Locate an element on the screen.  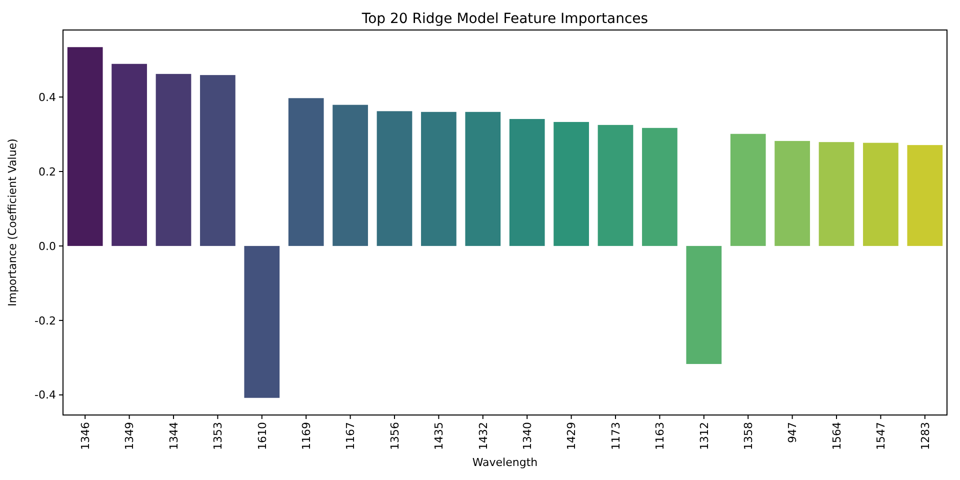
x-tick-label: 1564 is located at coordinates (837, 436).